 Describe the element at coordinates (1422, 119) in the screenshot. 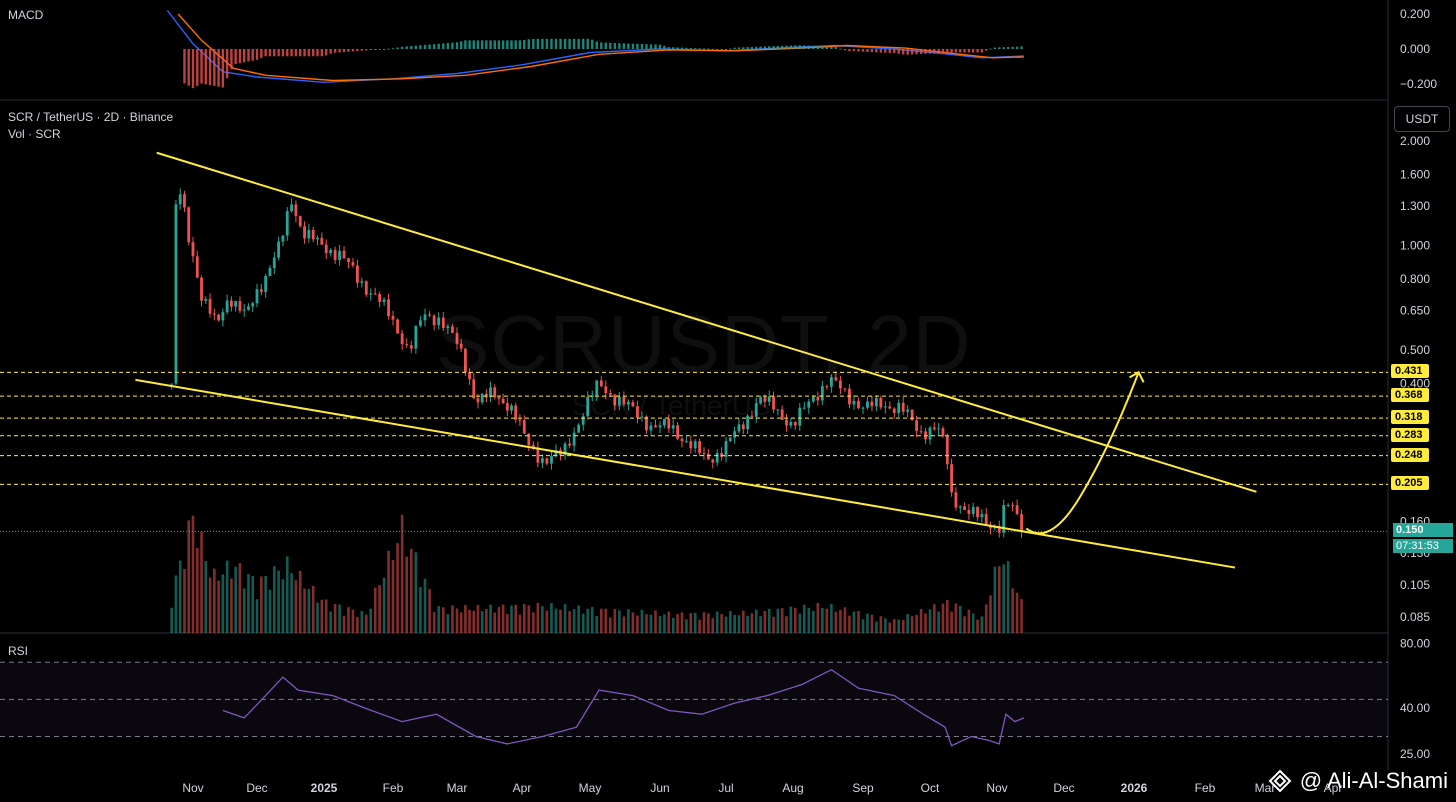

I see `currency-unit-button: USDT` at that location.